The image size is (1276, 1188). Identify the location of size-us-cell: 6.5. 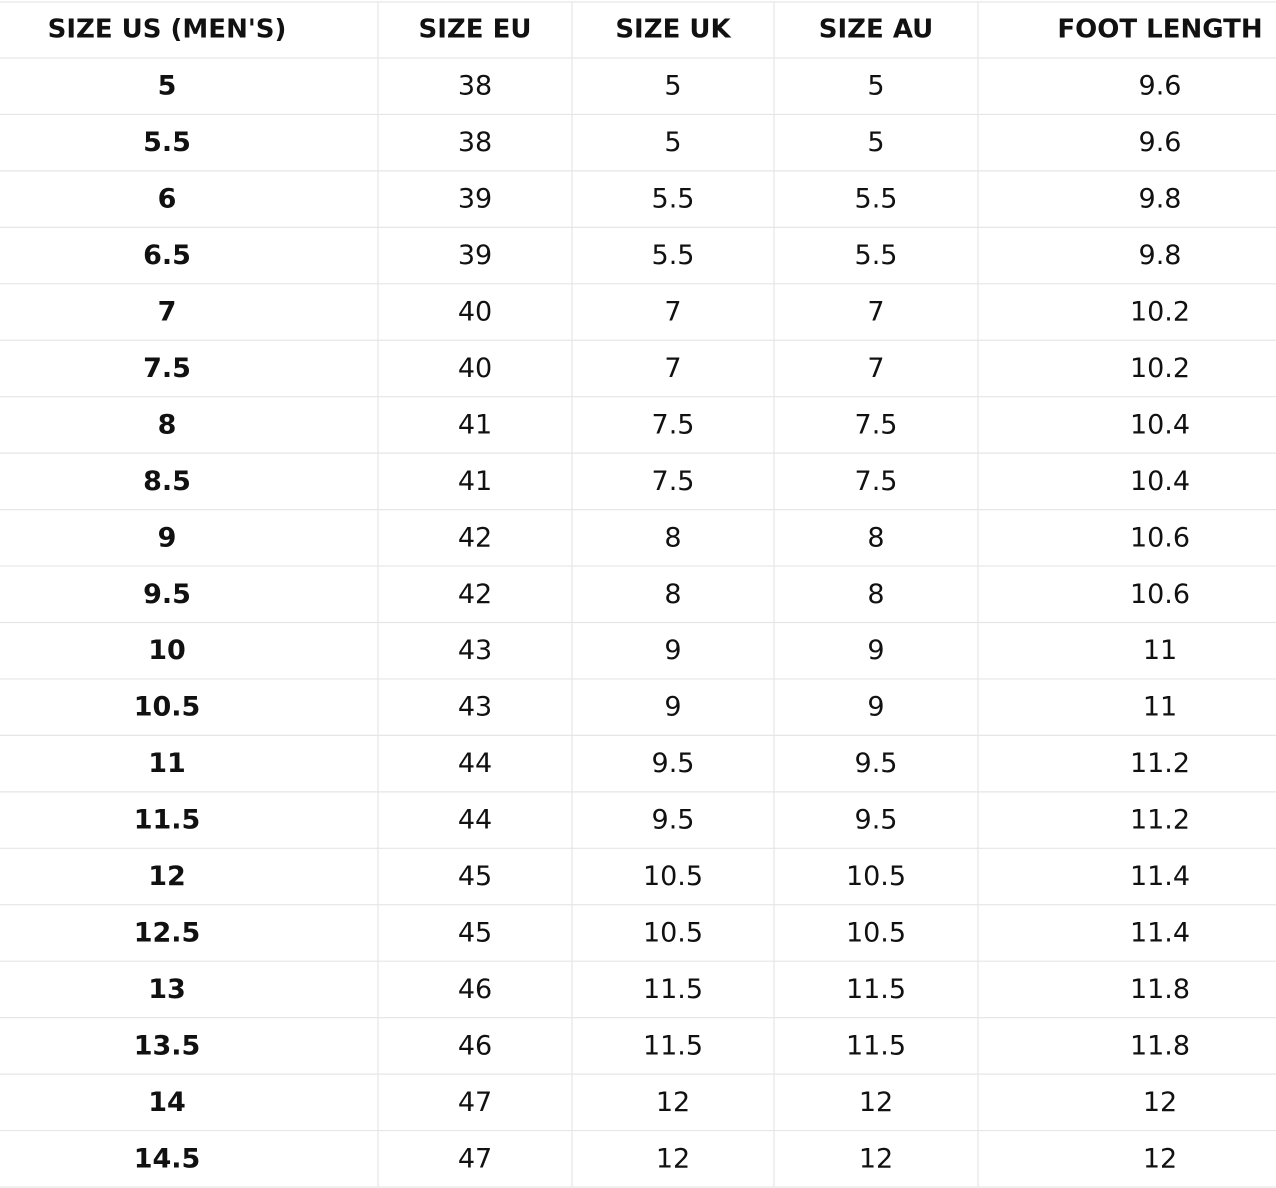
(167, 255).